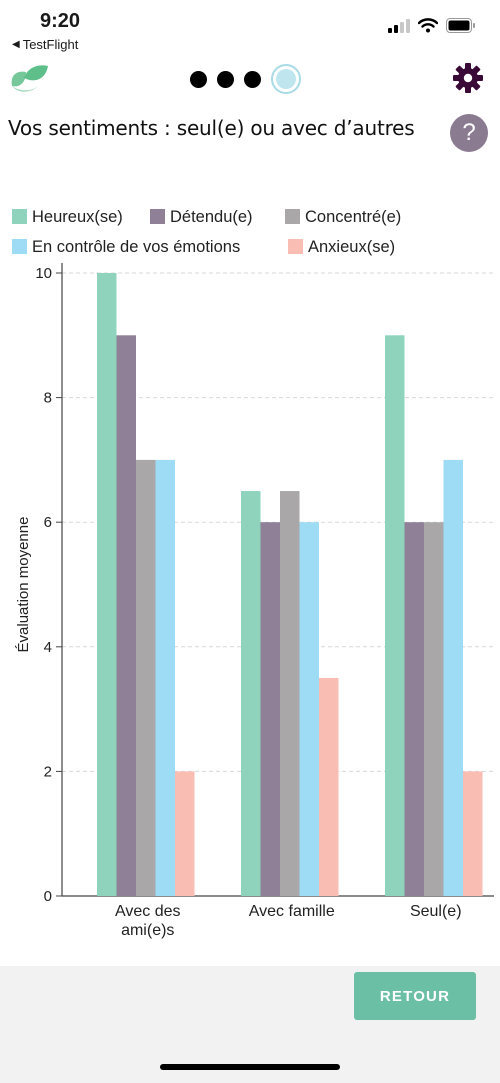  I want to click on status-icons, so click(432, 25).